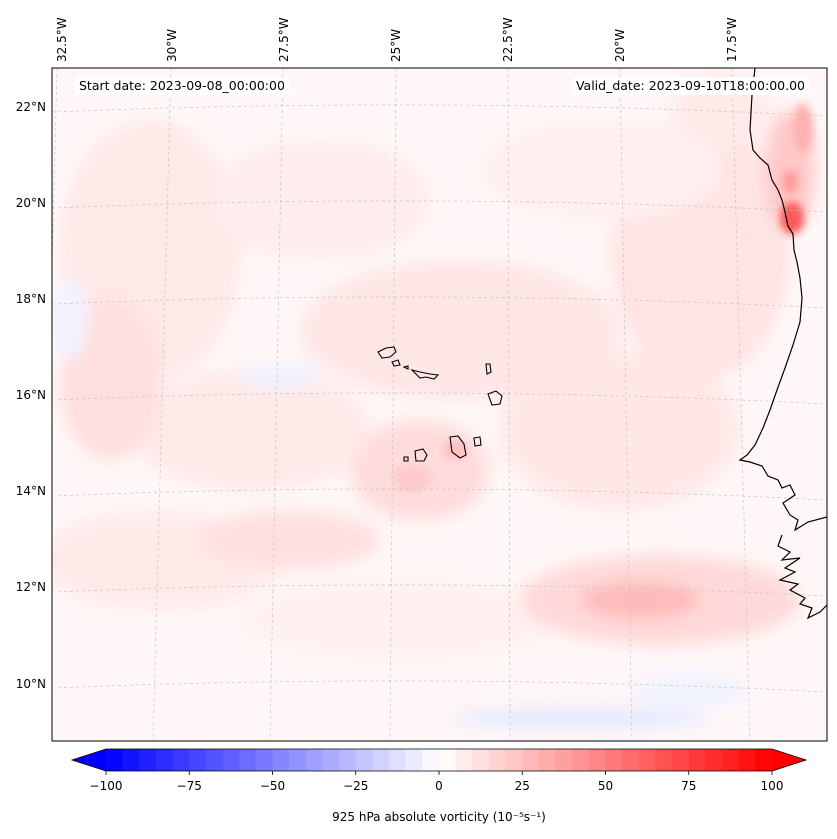 The width and height of the screenshot is (837, 839). Describe the element at coordinates (620, 45) in the screenshot. I see `lon-label: 20°W` at that location.